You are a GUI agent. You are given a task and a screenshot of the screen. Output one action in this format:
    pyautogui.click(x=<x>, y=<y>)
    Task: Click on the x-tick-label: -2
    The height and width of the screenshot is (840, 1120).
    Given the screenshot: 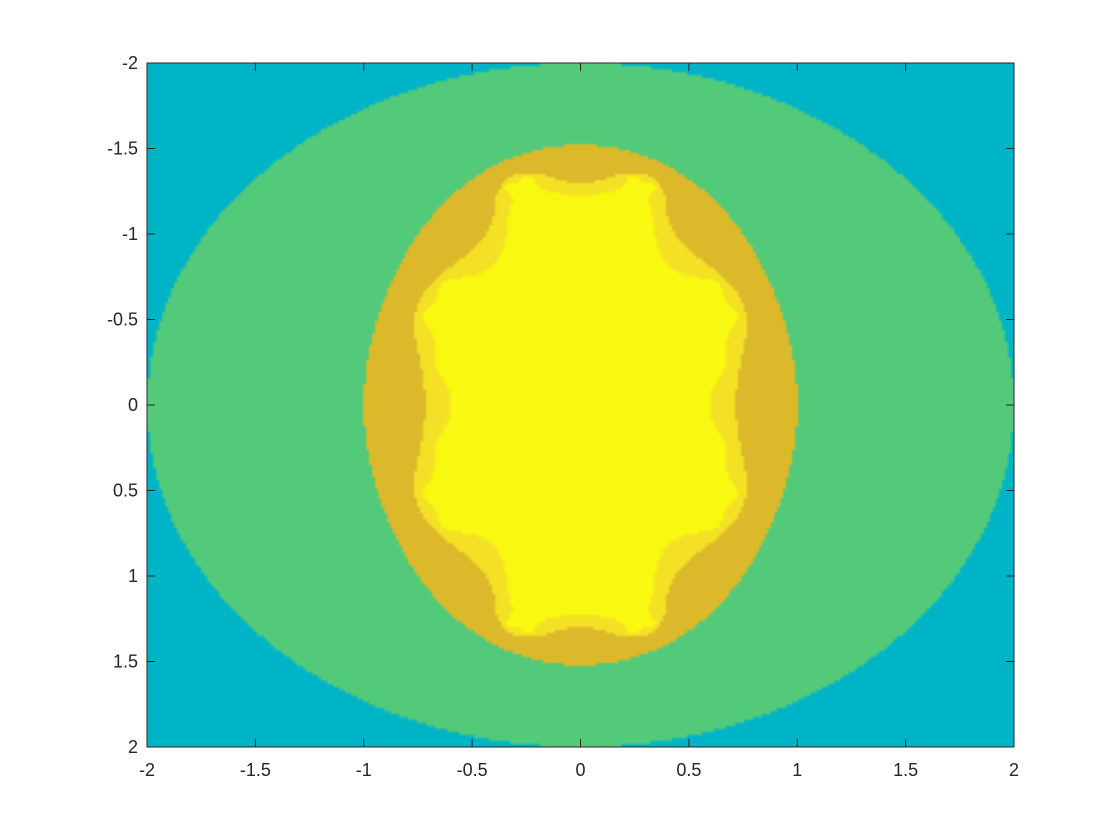 What is the action you would take?
    pyautogui.click(x=147, y=770)
    